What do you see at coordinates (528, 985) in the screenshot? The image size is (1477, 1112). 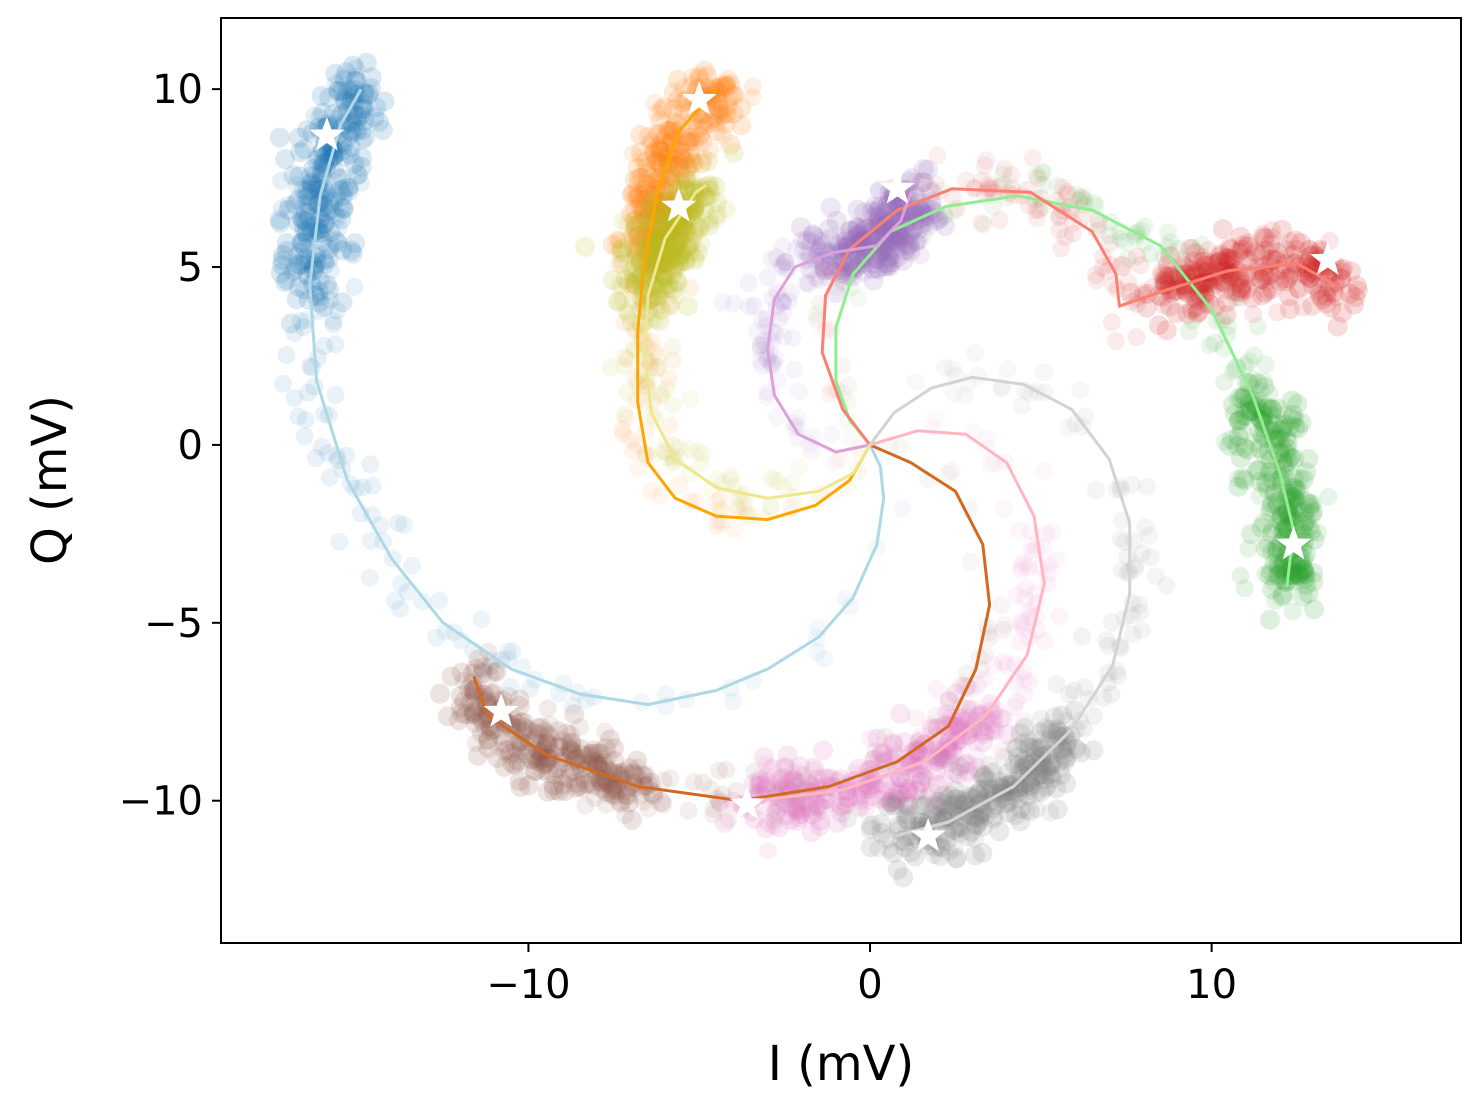 I see `x-tick-label: −10` at bounding box center [528, 985].